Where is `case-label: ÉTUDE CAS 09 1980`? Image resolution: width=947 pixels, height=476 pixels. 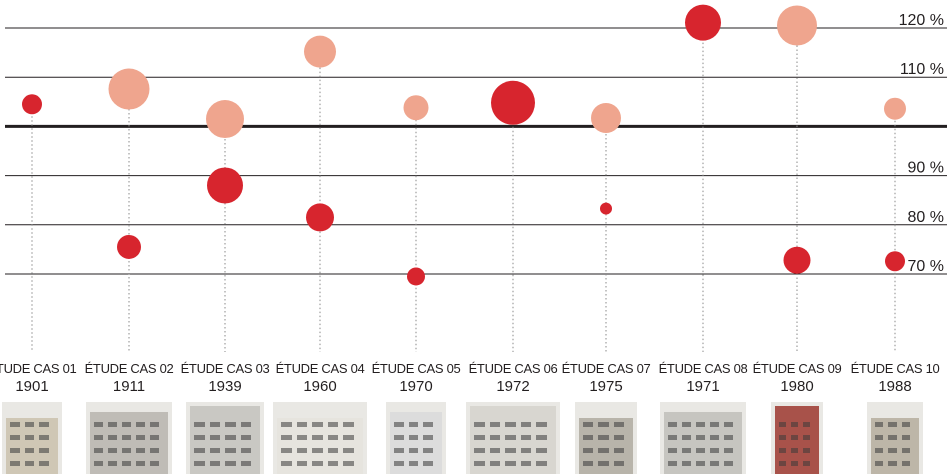
case-label: ÉTUDE CAS 09 1980 is located at coordinates (797, 378).